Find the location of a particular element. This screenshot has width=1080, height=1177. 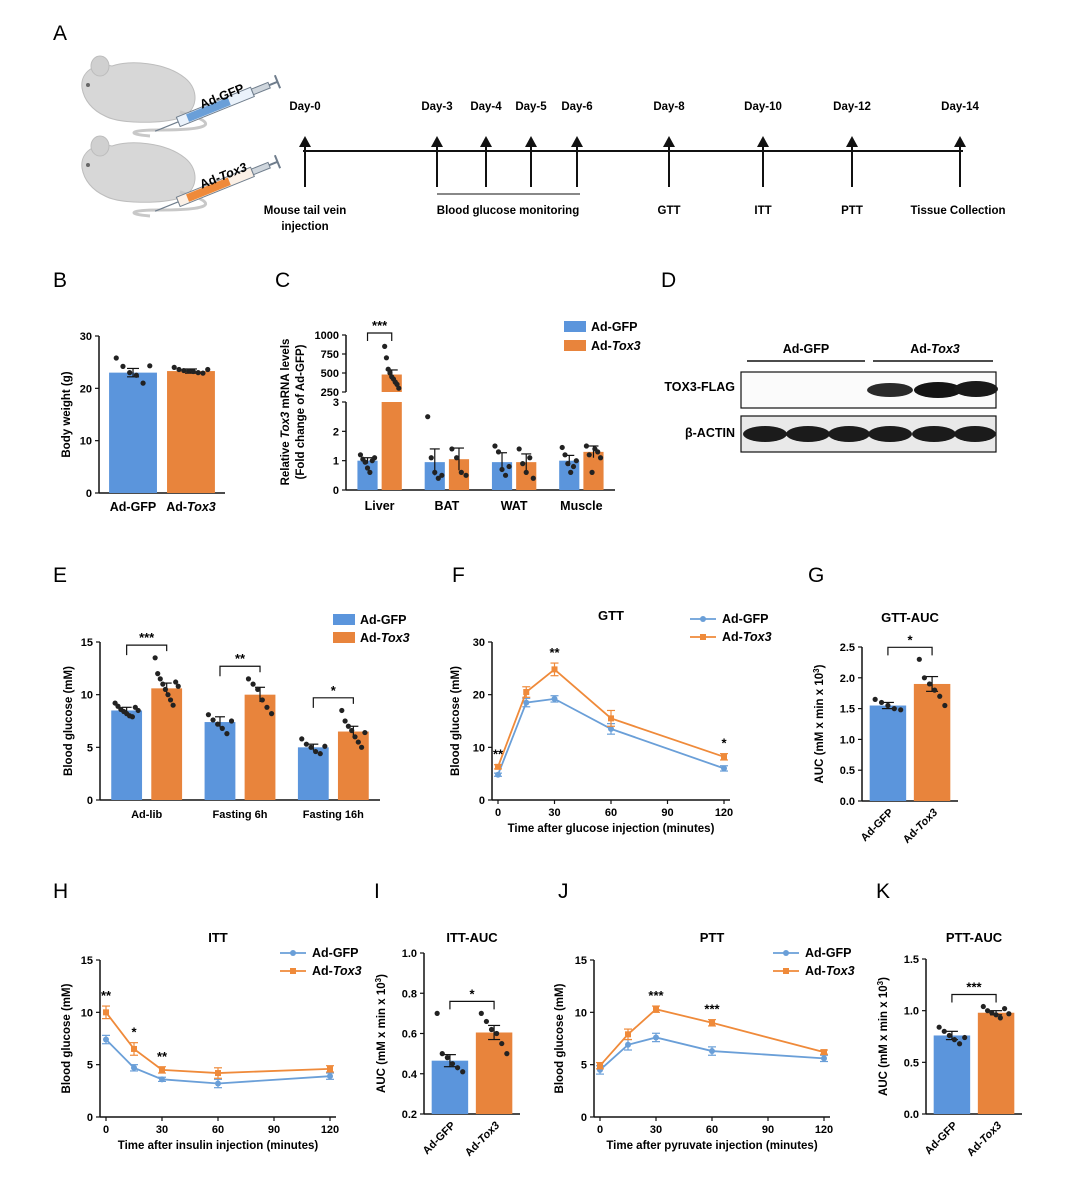

x-tick-label: 60 is located at coordinates (611, 813).